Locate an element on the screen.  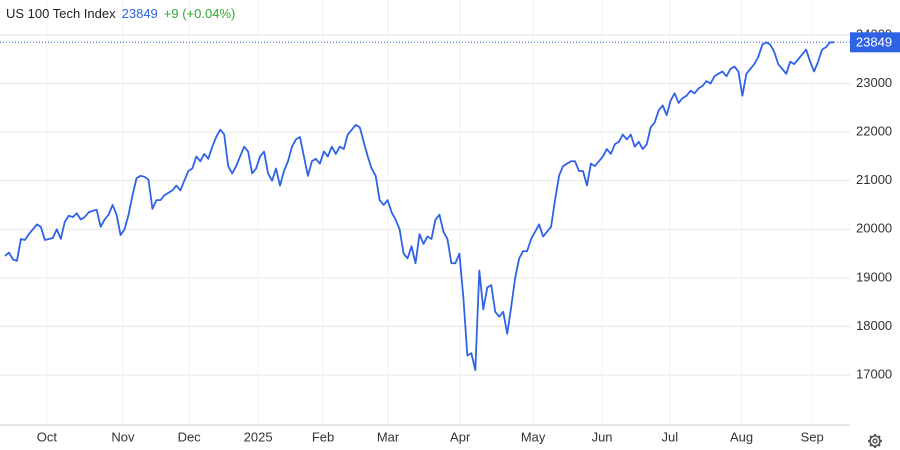
x-tick-label: May is located at coordinates (533, 436).